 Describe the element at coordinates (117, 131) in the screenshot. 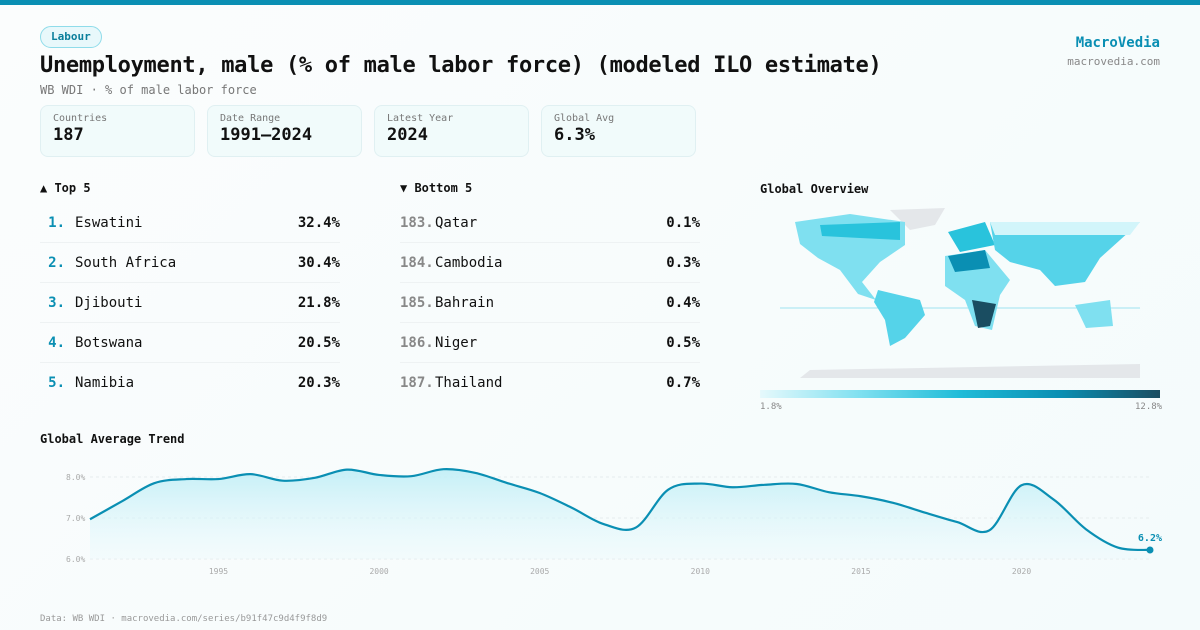

I see `stat-countries: Countries 187` at that location.